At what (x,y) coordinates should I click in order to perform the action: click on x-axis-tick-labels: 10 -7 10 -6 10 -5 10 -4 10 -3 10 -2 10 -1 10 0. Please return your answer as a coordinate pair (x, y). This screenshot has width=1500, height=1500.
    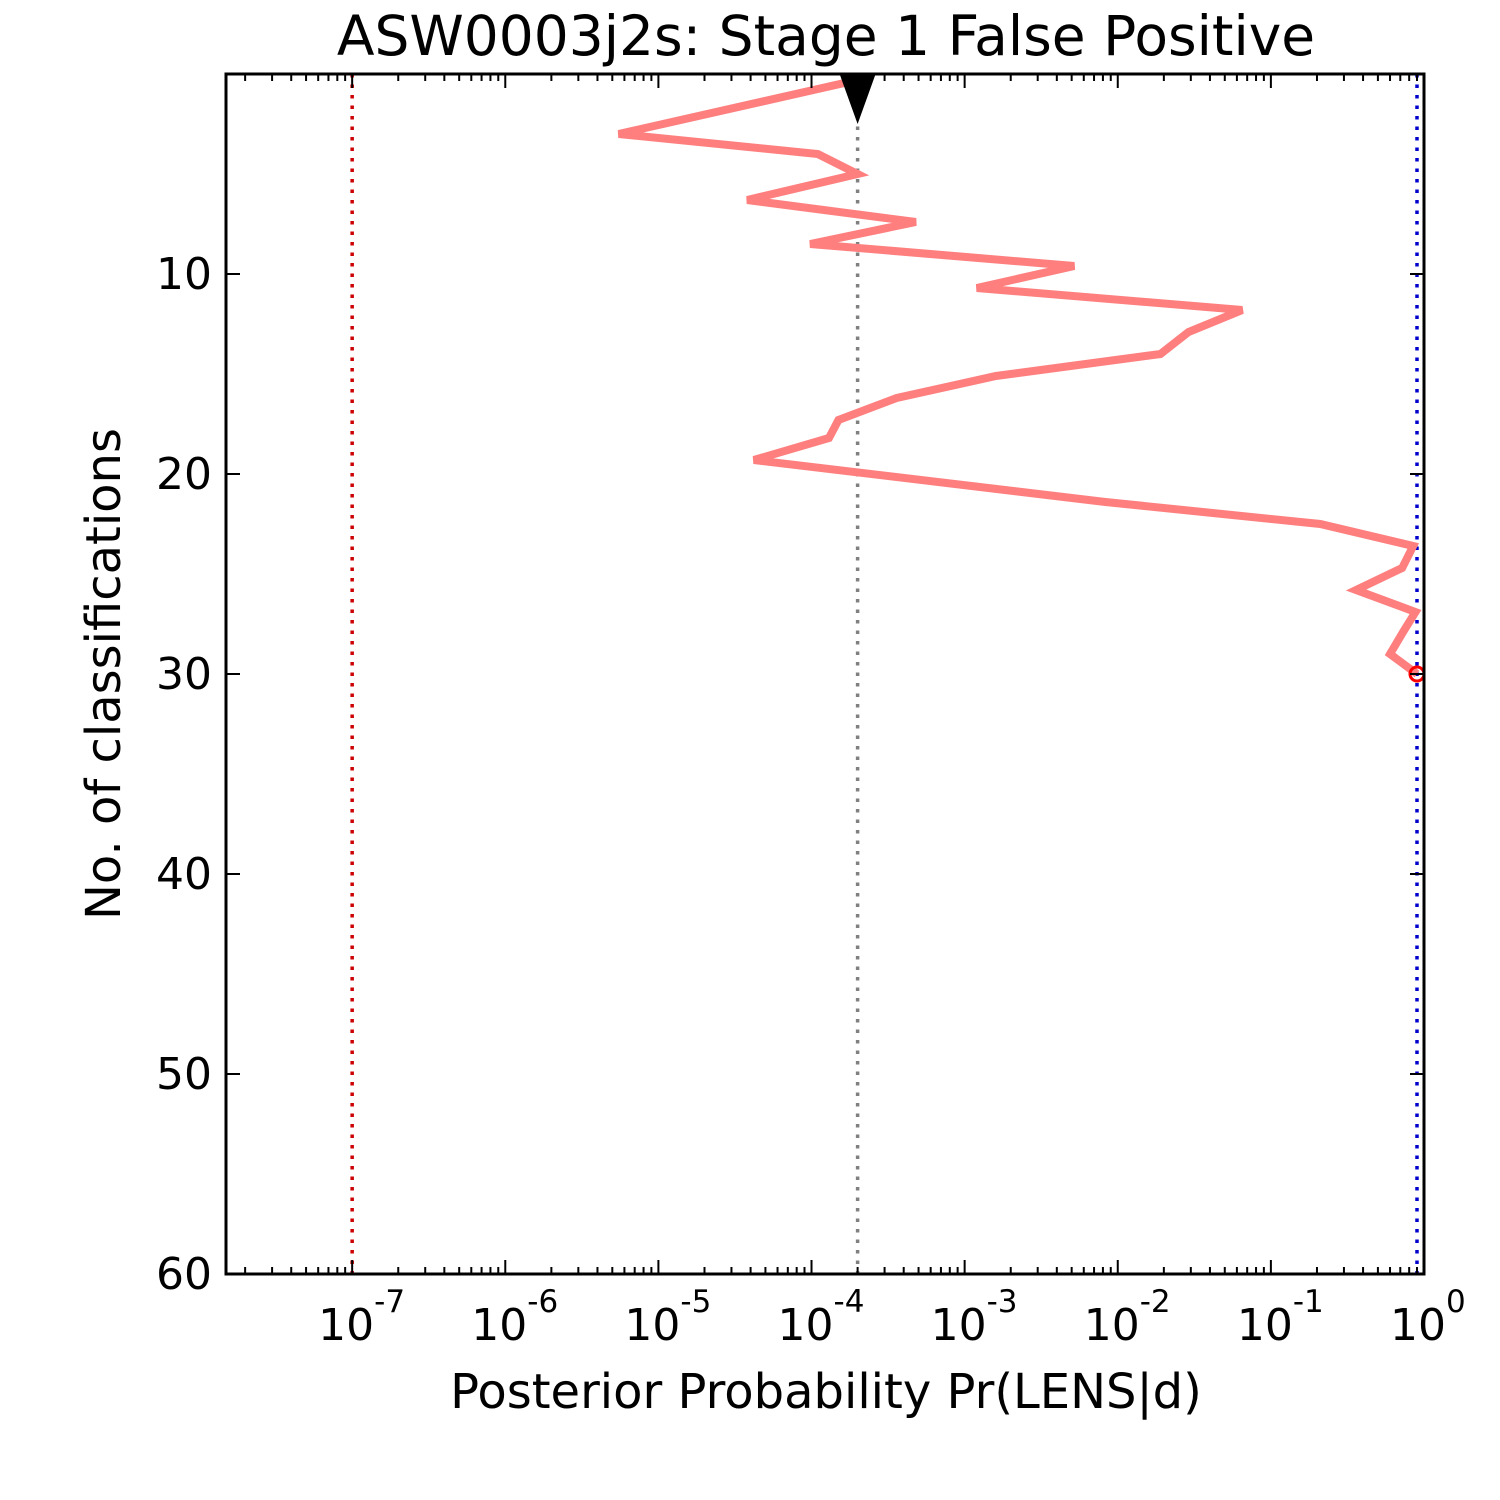
    Looking at the image, I should click on (892, 1317).